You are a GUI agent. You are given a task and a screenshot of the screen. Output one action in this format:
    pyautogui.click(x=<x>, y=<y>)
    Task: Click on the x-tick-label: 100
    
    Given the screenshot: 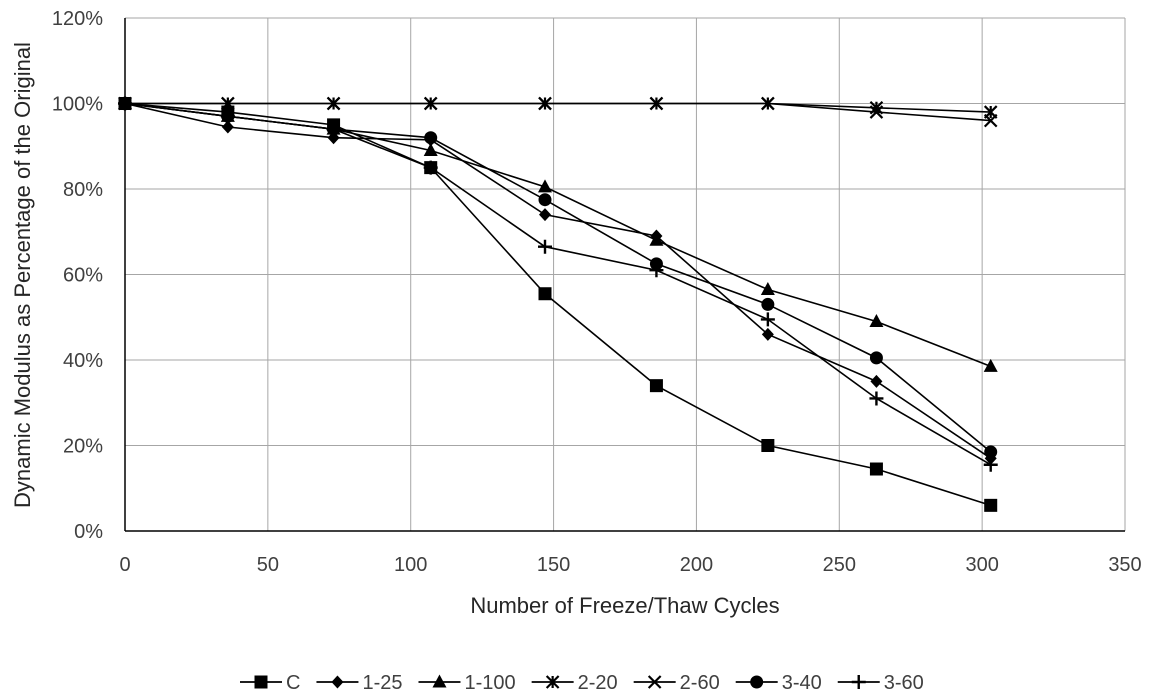 What is the action you would take?
    pyautogui.click(x=410, y=565)
    